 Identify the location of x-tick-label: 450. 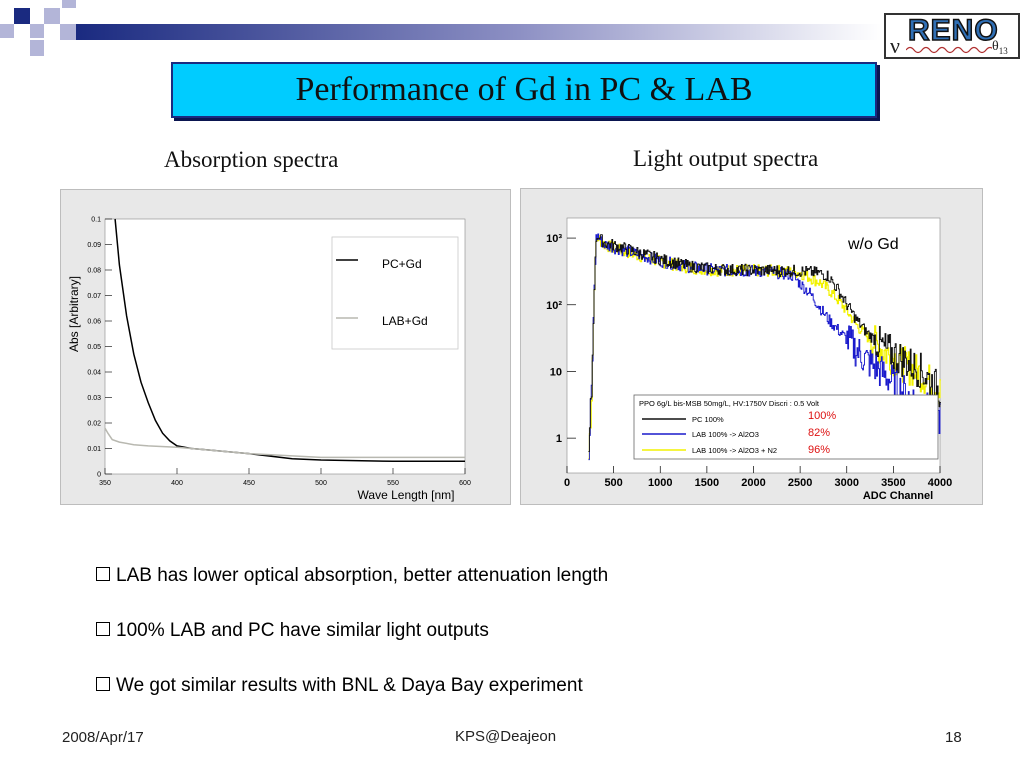
(249, 483).